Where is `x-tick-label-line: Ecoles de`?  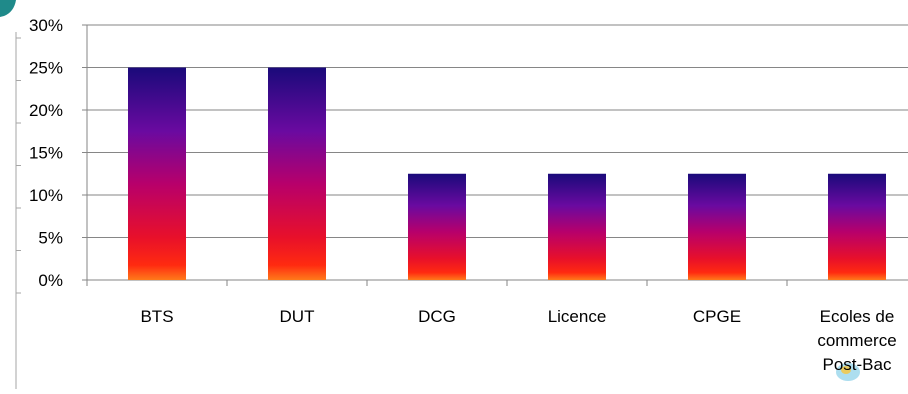
x-tick-label-line: Ecoles de is located at coordinates (857, 316).